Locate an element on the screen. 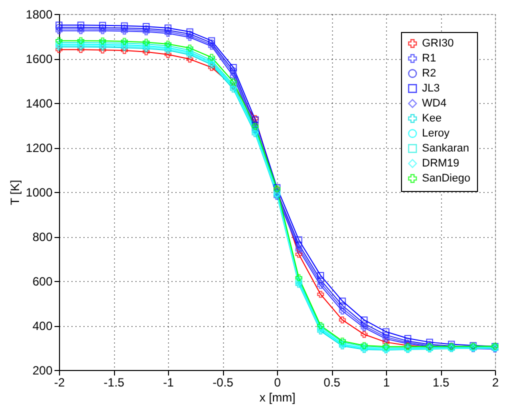 The image size is (508, 411). x-tick-label: 1.5 is located at coordinates (441, 383).